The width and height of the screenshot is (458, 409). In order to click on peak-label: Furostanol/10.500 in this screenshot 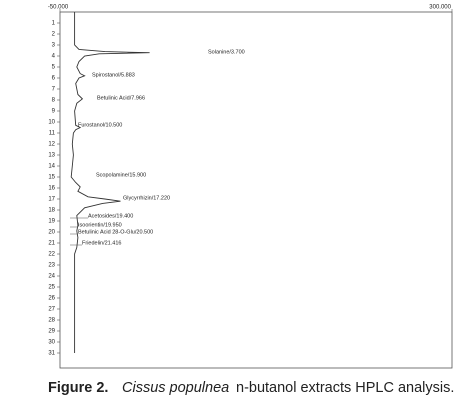, I will do `click(100, 125)`.